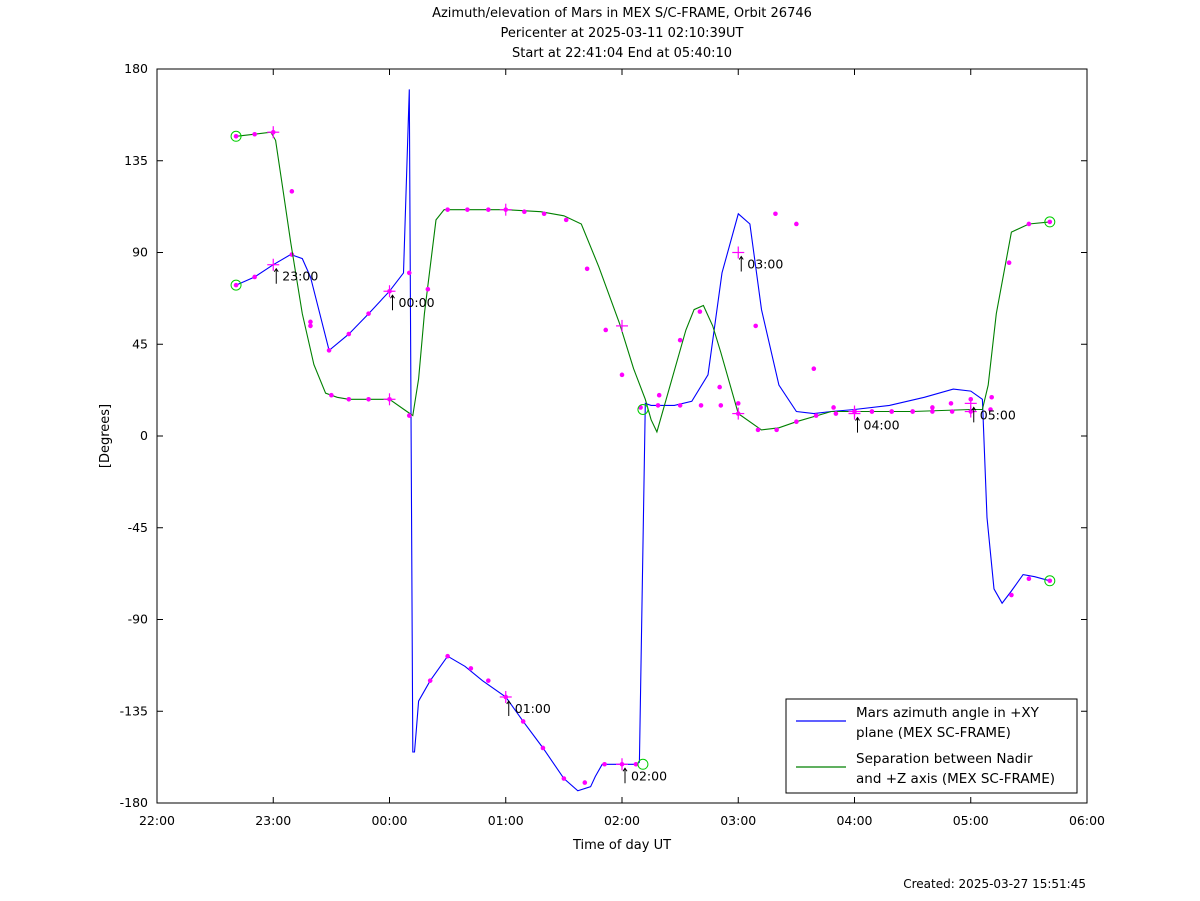 The height and width of the screenshot is (901, 1200). I want to click on hour-tag-label: 01:00, so click(533, 708).